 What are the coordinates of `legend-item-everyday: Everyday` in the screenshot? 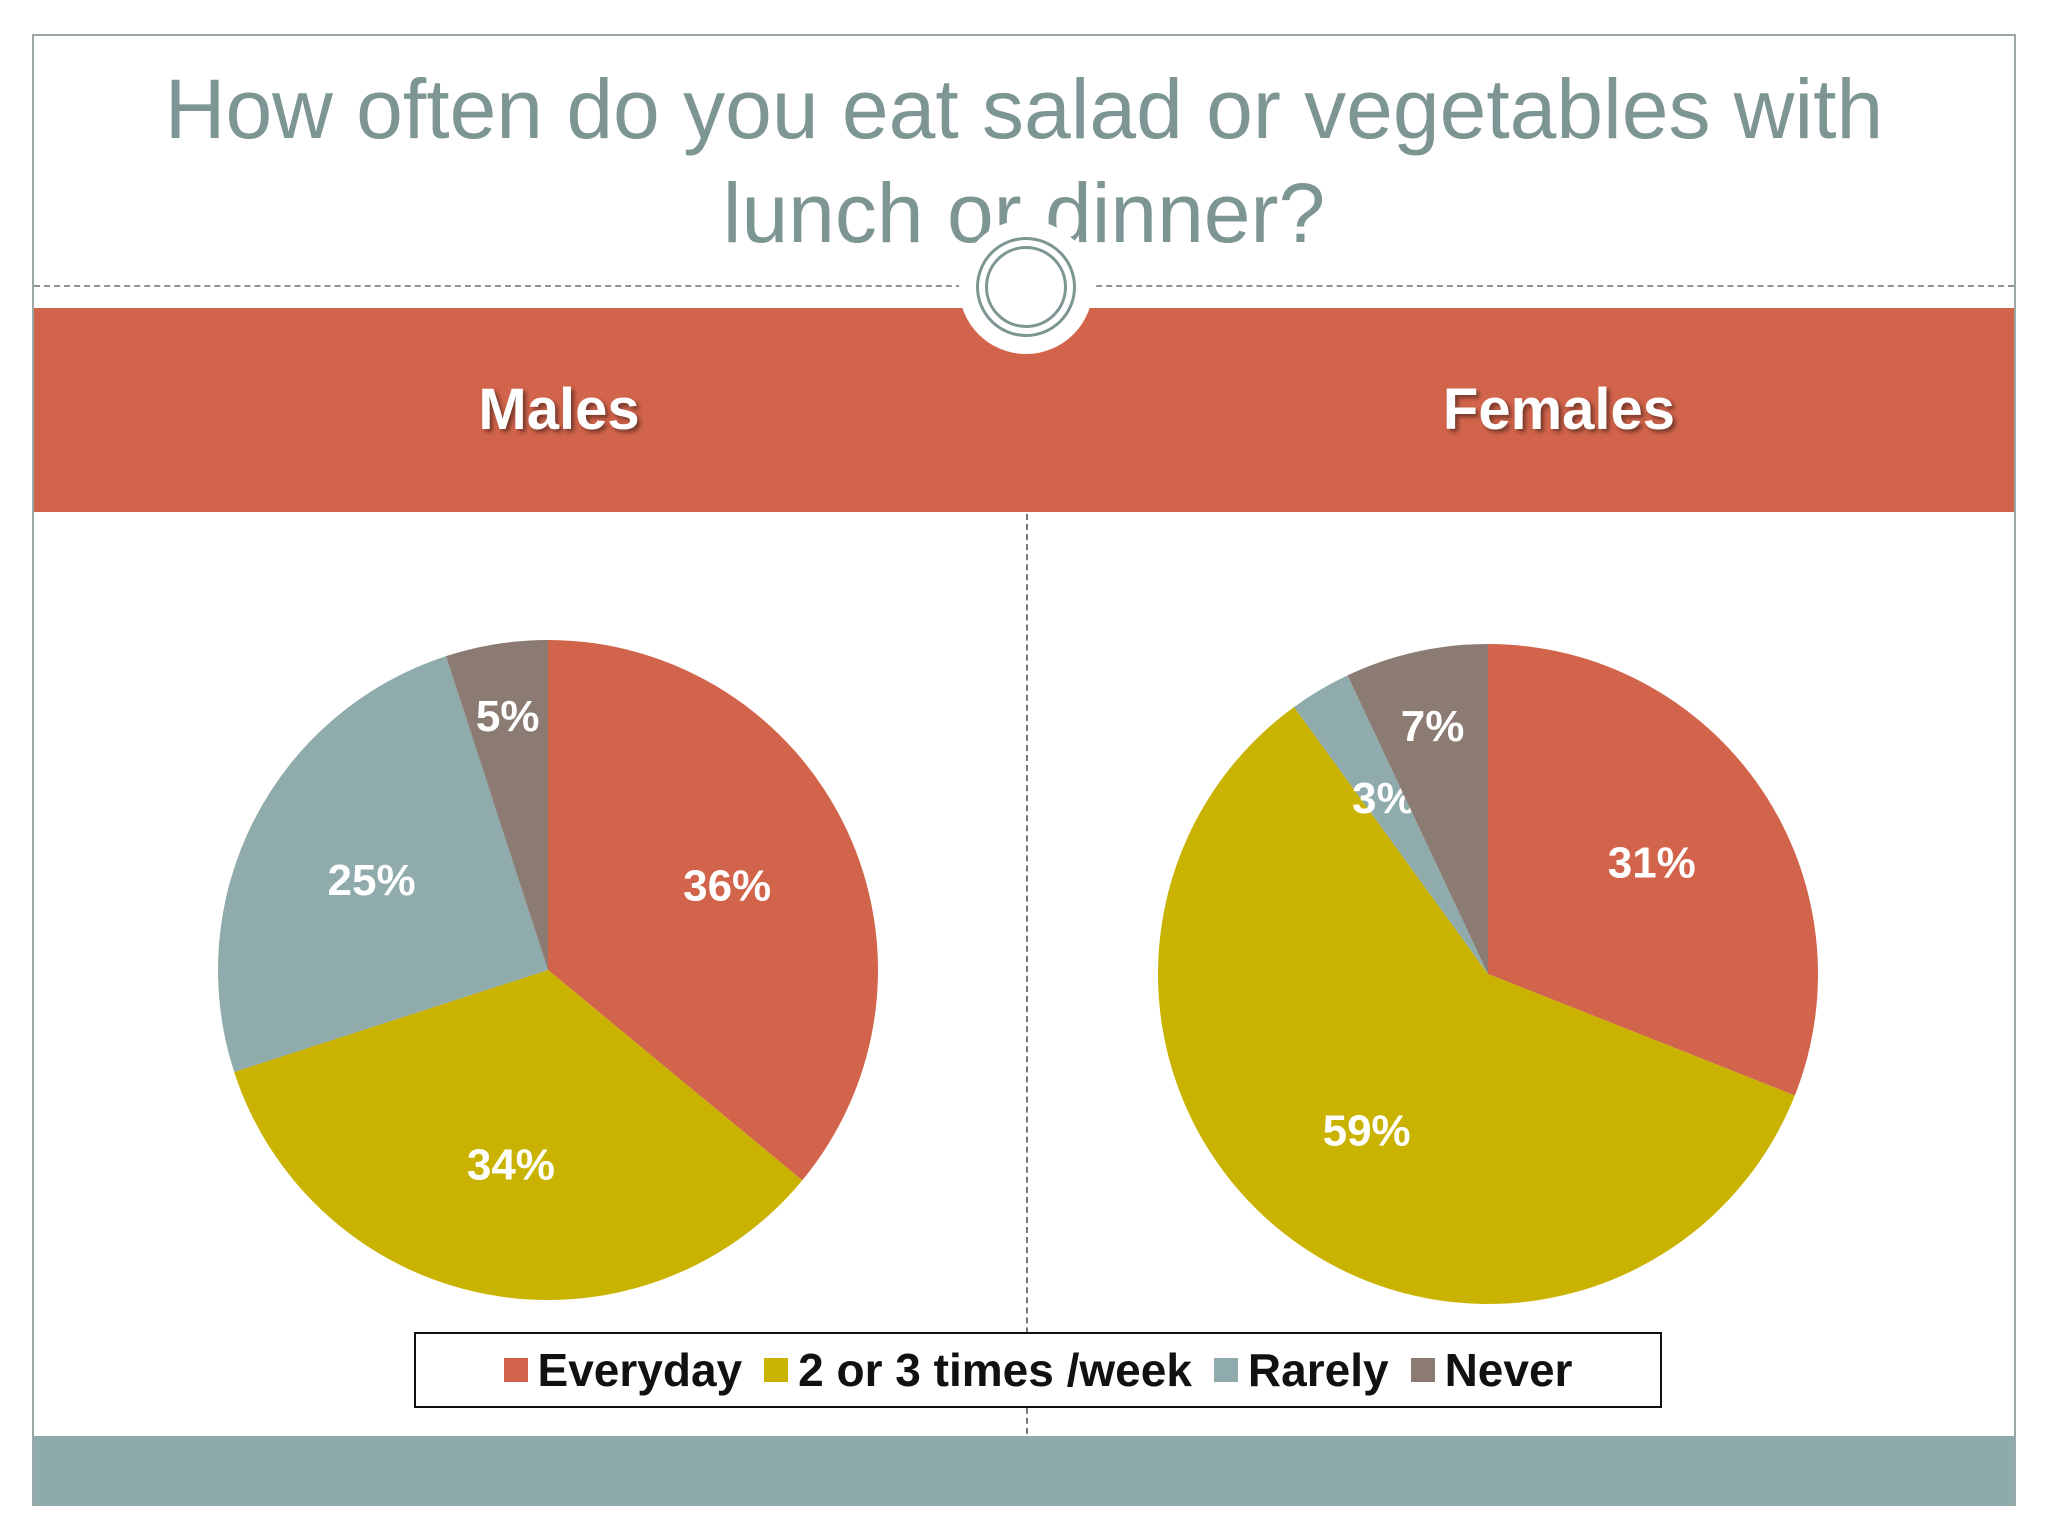 It's located at (623, 1370).